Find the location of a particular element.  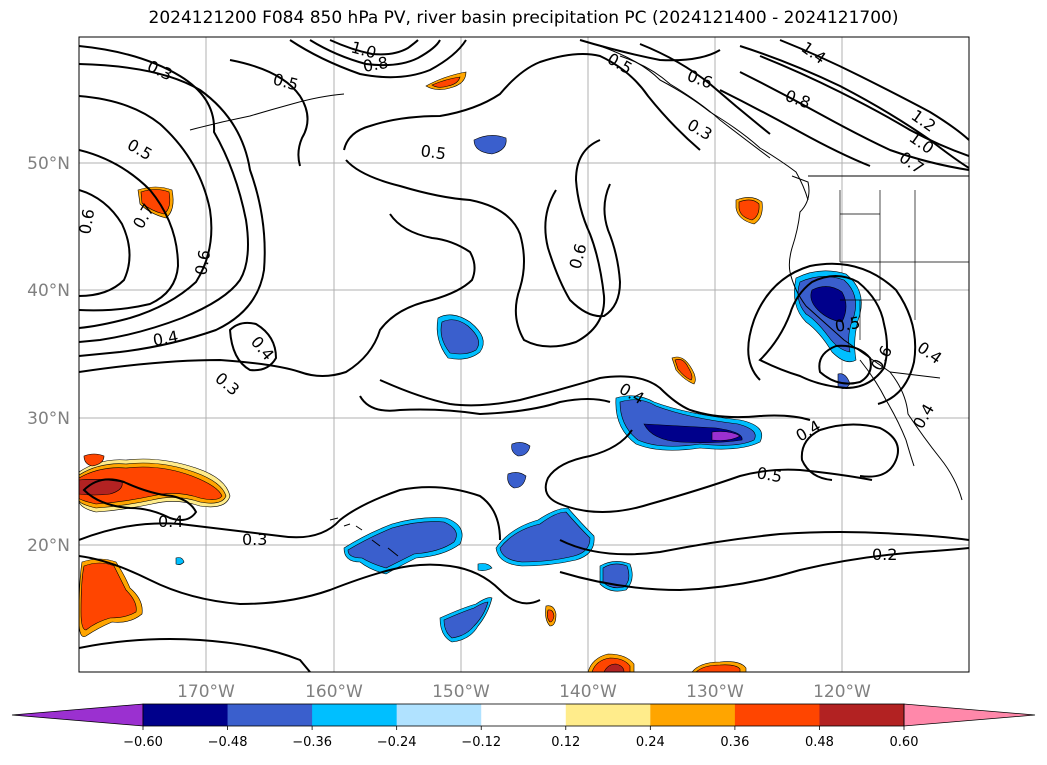

contour-0.5-gulf-inner is located at coordinates (475, 243).